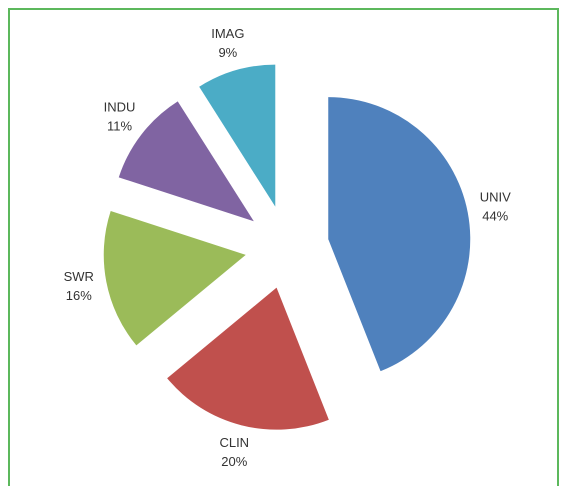  I want to click on slice-label: IMAG, so click(227, 33).